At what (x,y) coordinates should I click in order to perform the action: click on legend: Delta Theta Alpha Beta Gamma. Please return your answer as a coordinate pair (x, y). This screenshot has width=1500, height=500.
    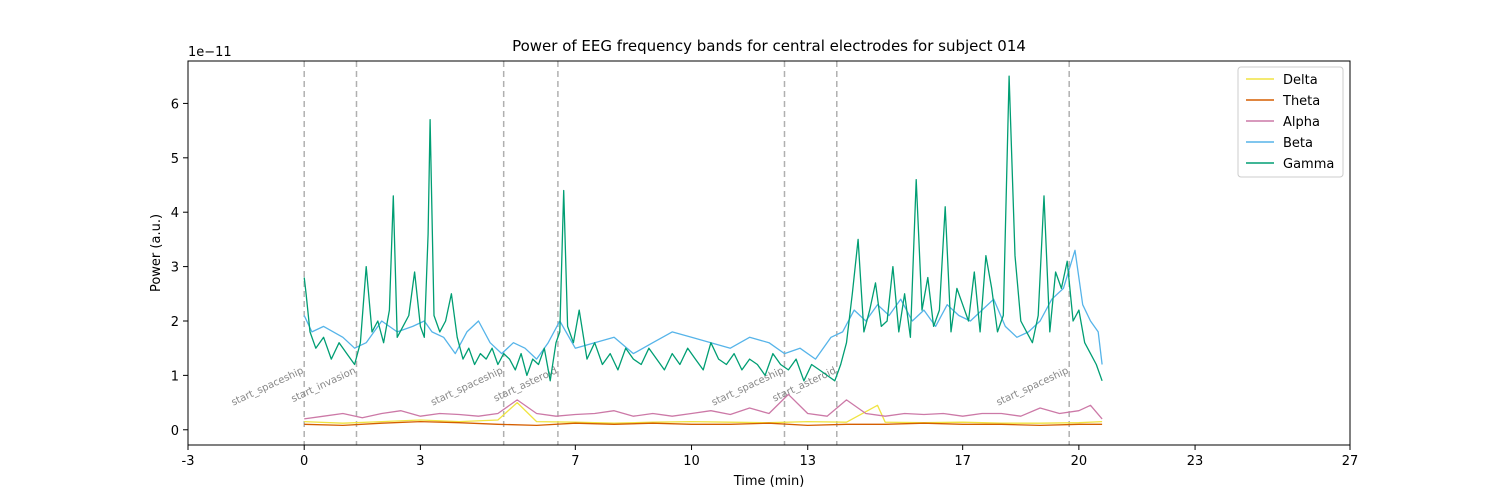
    Looking at the image, I should click on (1290, 122).